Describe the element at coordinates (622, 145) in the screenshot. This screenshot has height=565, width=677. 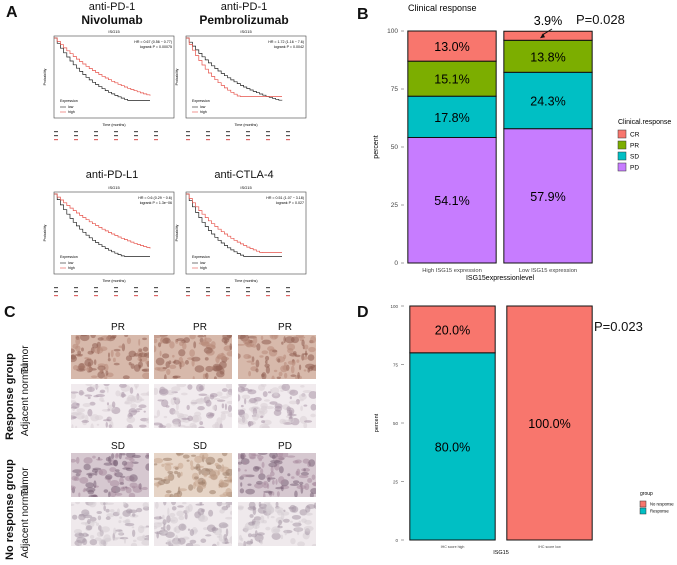
I see `legend-key-pr` at that location.